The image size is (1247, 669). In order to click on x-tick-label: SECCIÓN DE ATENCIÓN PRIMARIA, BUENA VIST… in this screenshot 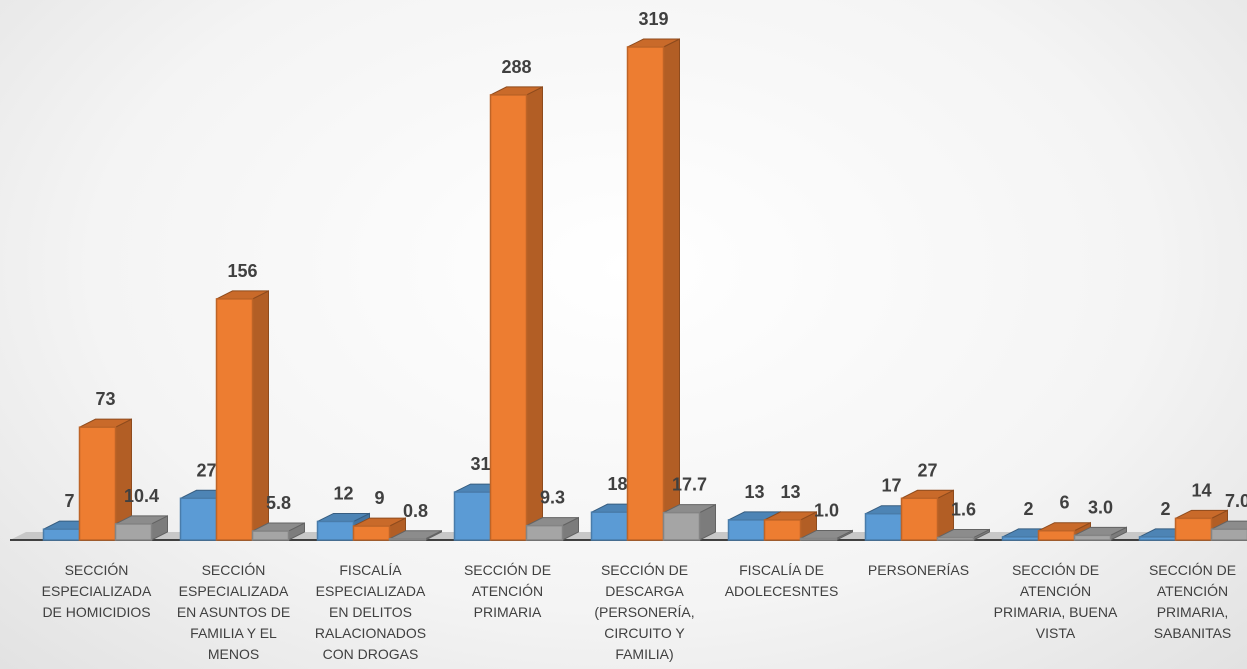, I will do `click(1055, 601)`.